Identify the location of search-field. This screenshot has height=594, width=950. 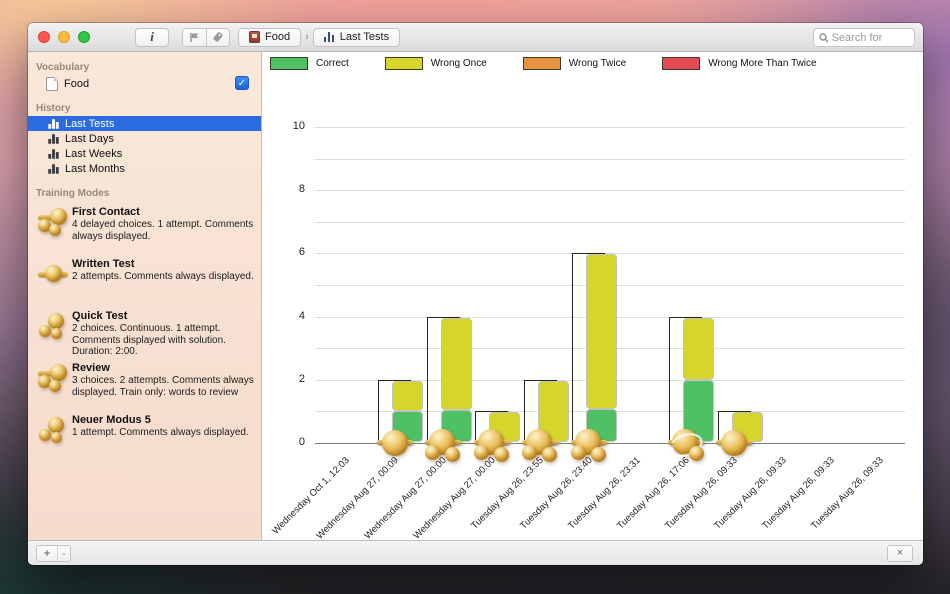
(864, 37).